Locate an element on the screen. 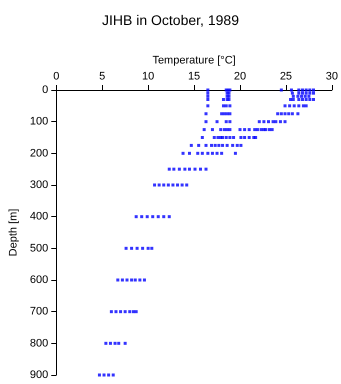 The width and height of the screenshot is (341, 384). y-tick-label: 0 is located at coordinates (45, 90).